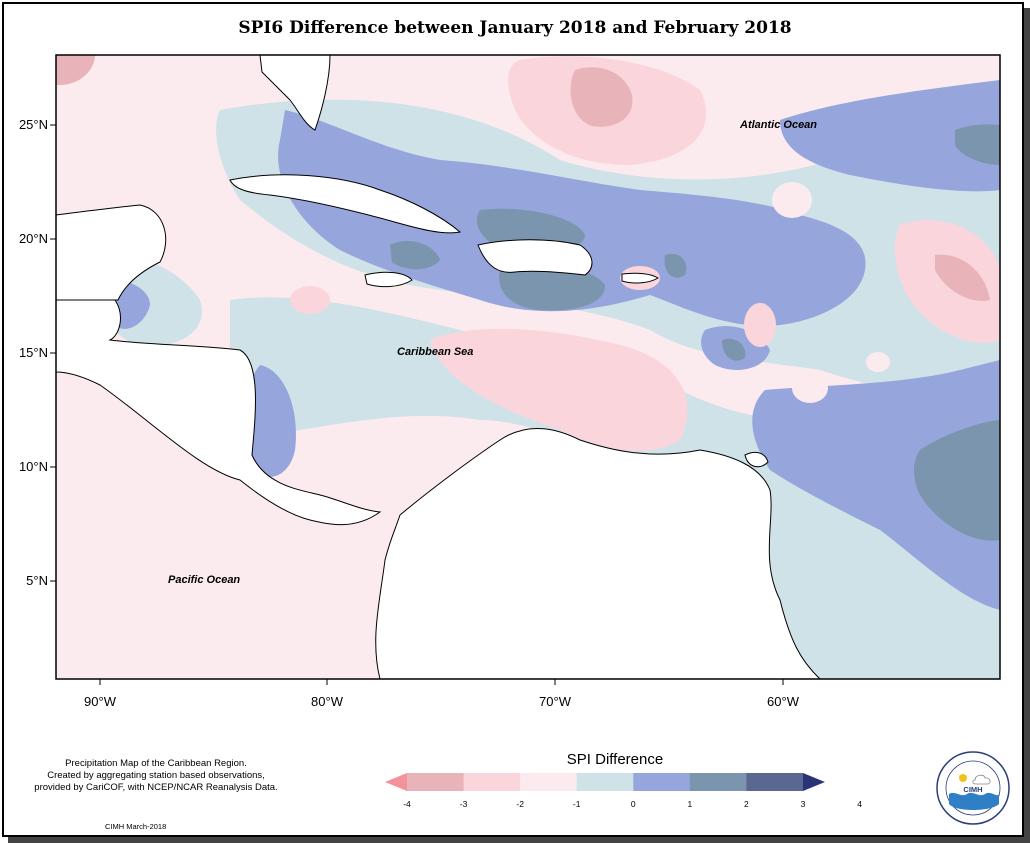 The width and height of the screenshot is (1030, 843). What do you see at coordinates (111, 252) in the screenshot?
I see `land-mexico` at bounding box center [111, 252].